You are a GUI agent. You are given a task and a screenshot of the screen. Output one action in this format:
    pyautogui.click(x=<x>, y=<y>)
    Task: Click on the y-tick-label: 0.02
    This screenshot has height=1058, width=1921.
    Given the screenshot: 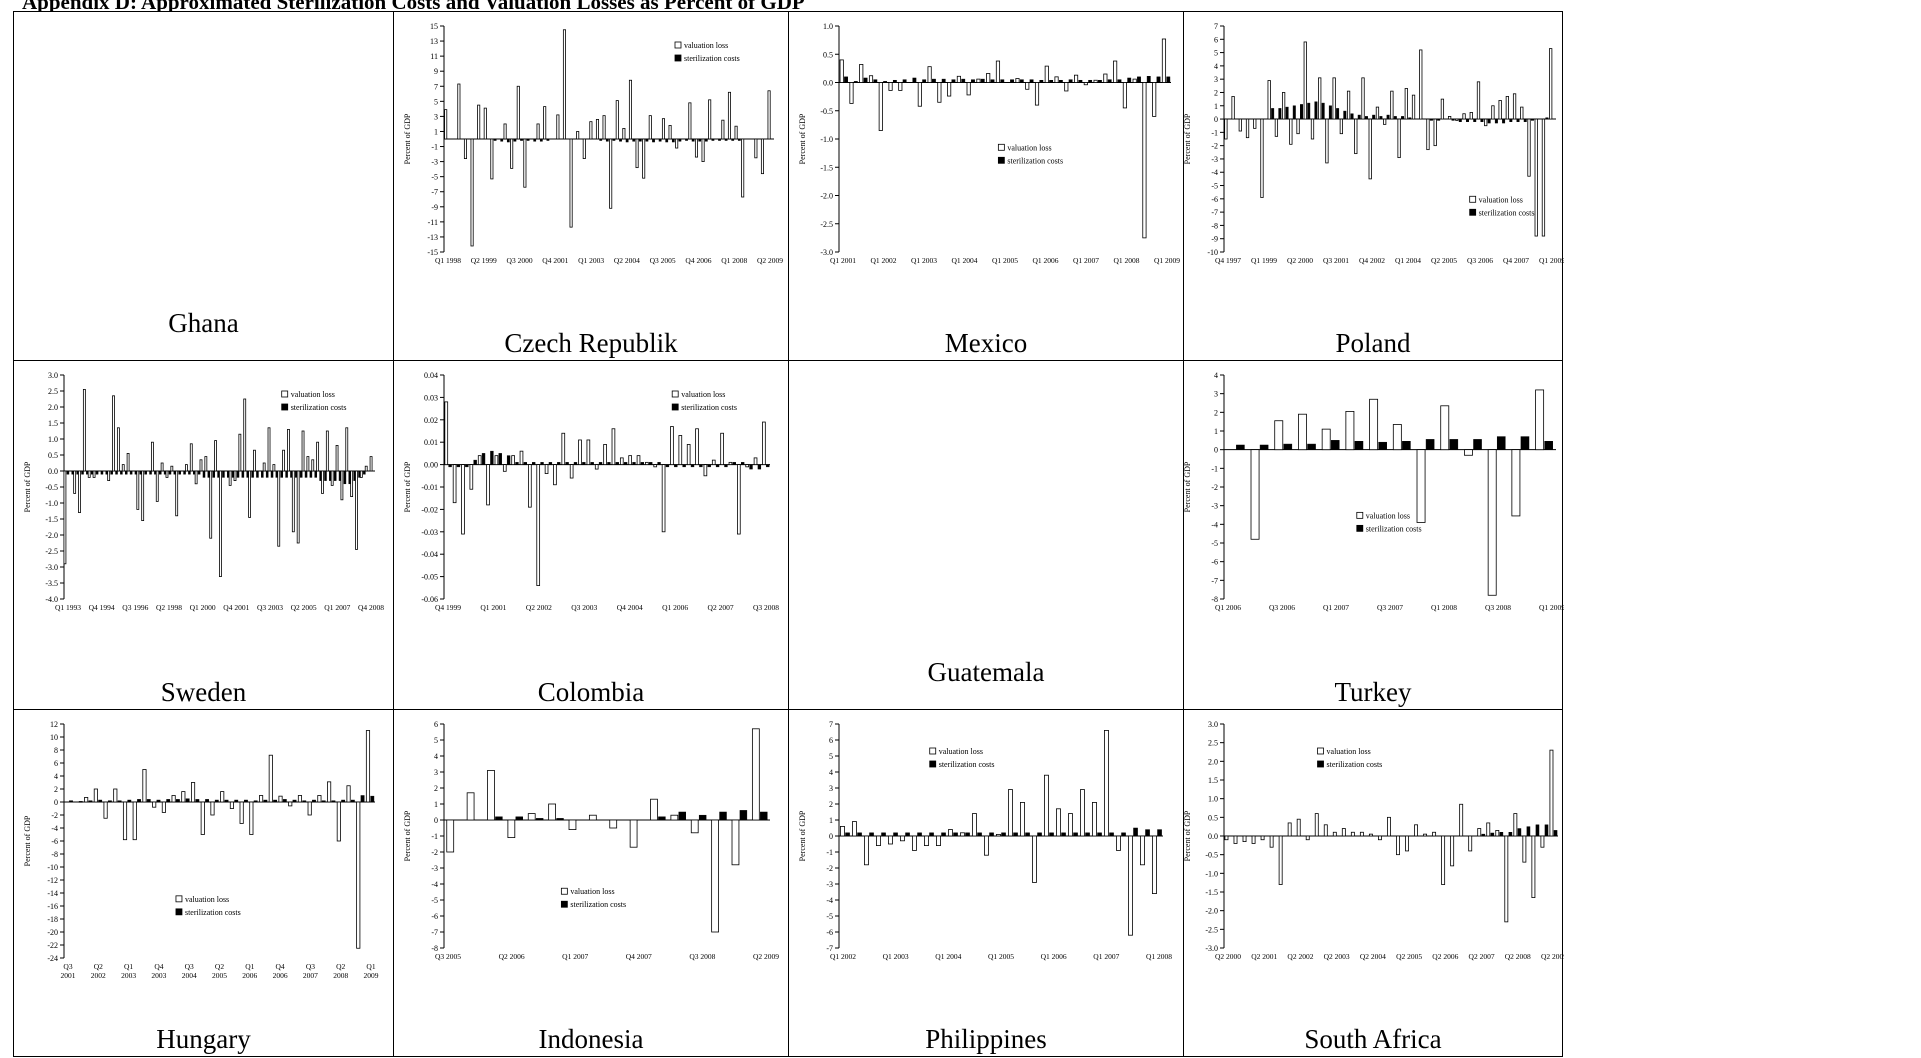 What is the action you would take?
    pyautogui.click(x=431, y=420)
    